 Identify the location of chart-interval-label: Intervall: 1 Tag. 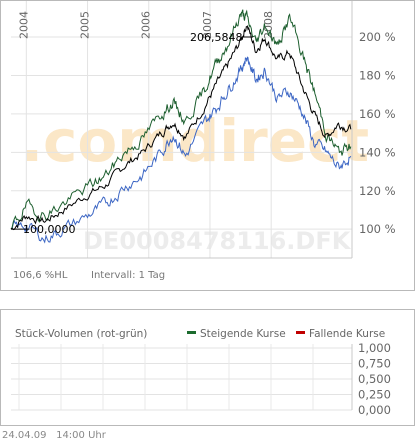
(128, 275).